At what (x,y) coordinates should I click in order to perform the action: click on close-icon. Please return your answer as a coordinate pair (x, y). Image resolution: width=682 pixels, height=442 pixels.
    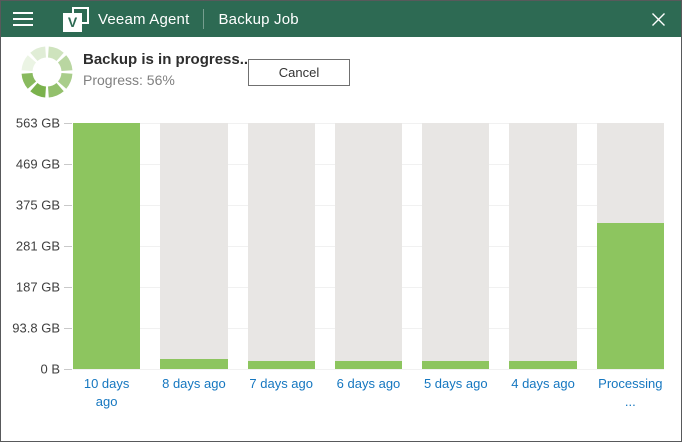
    Looking at the image, I should click on (658, 19).